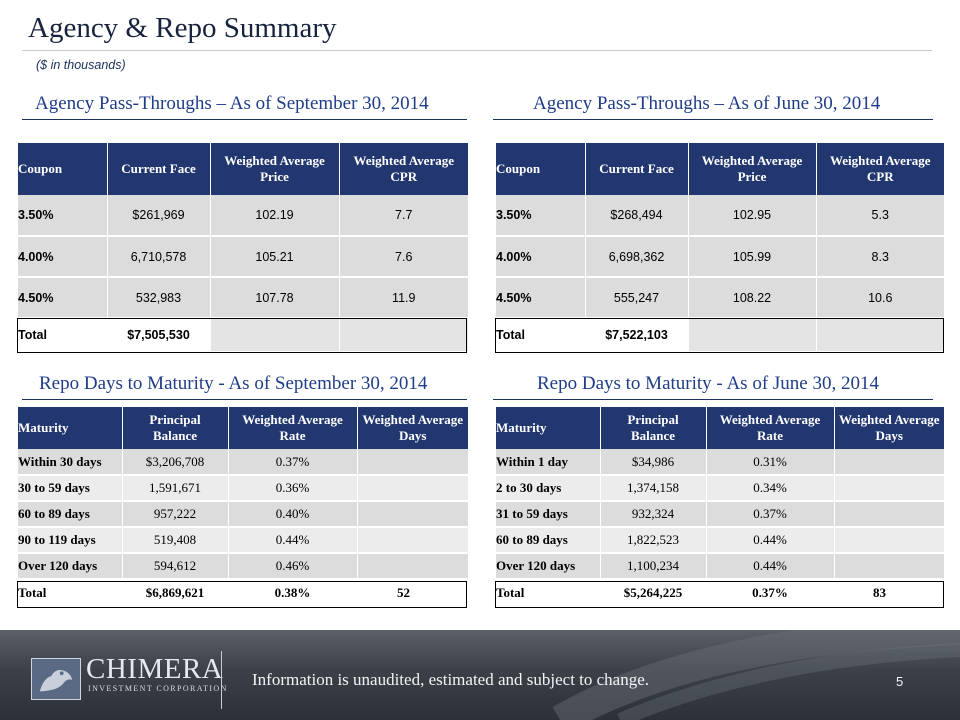 The image size is (960, 720). Describe the element at coordinates (720, 298) in the screenshot. I see `table-row: 4.50% 555,247 108.22 10.6` at that location.